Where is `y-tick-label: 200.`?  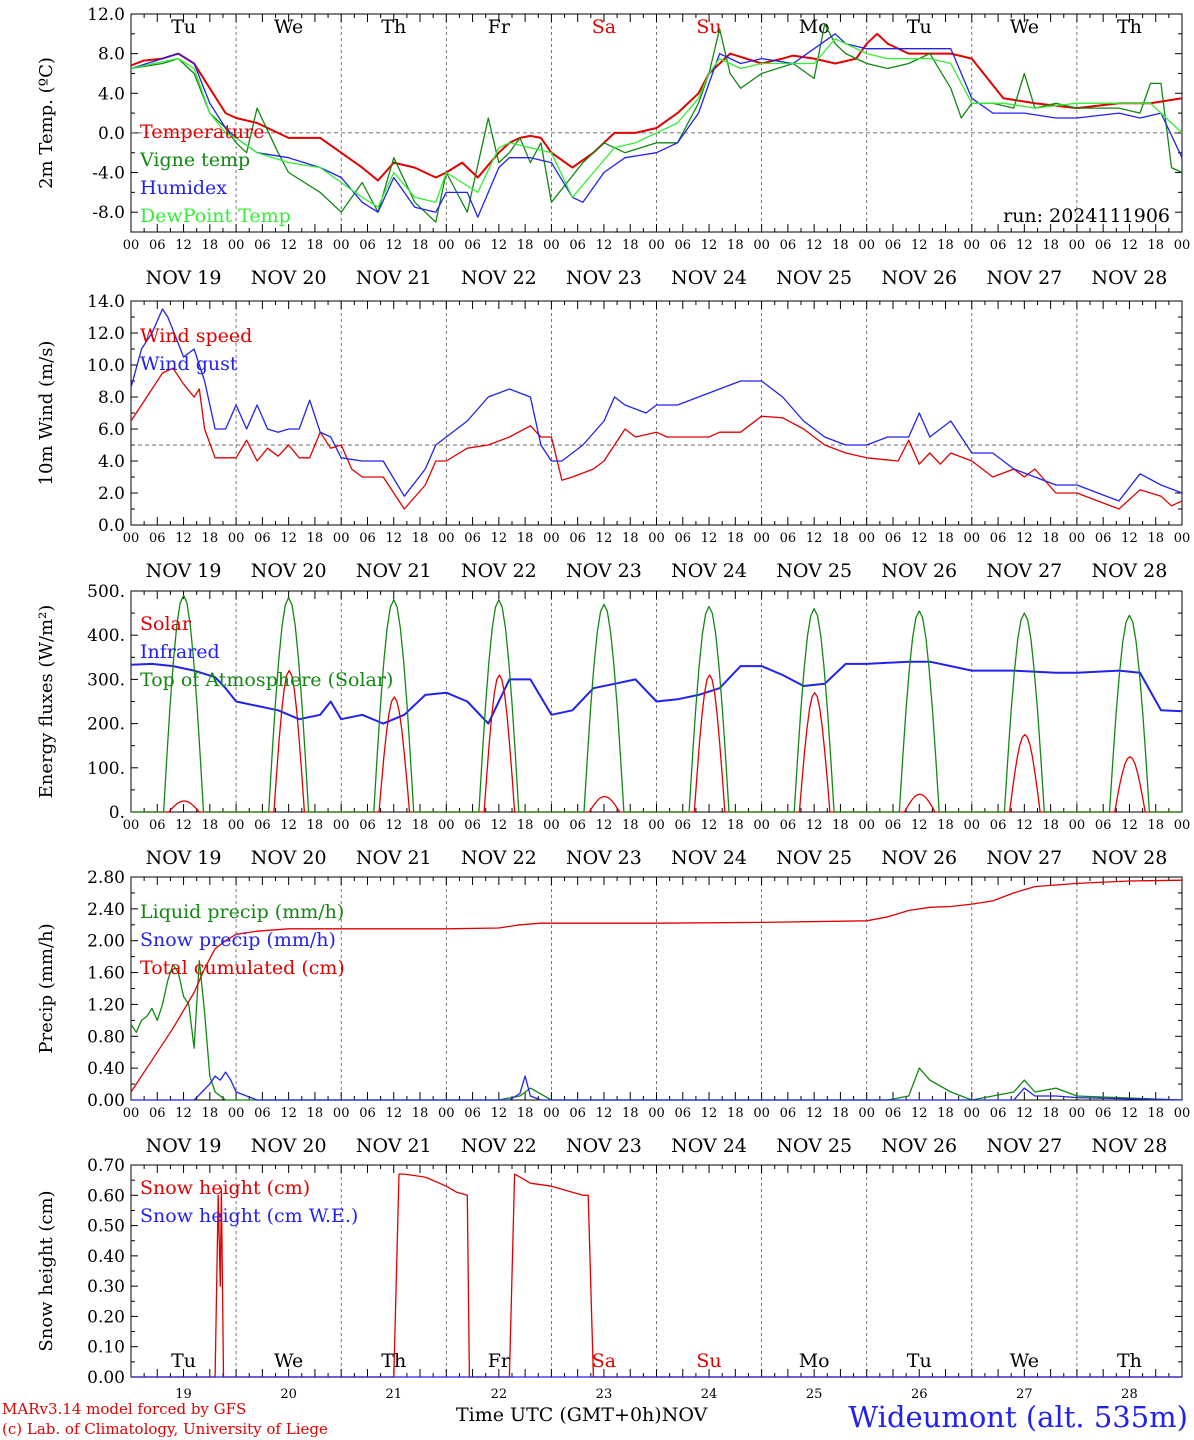 y-tick-label: 200. is located at coordinates (106, 725).